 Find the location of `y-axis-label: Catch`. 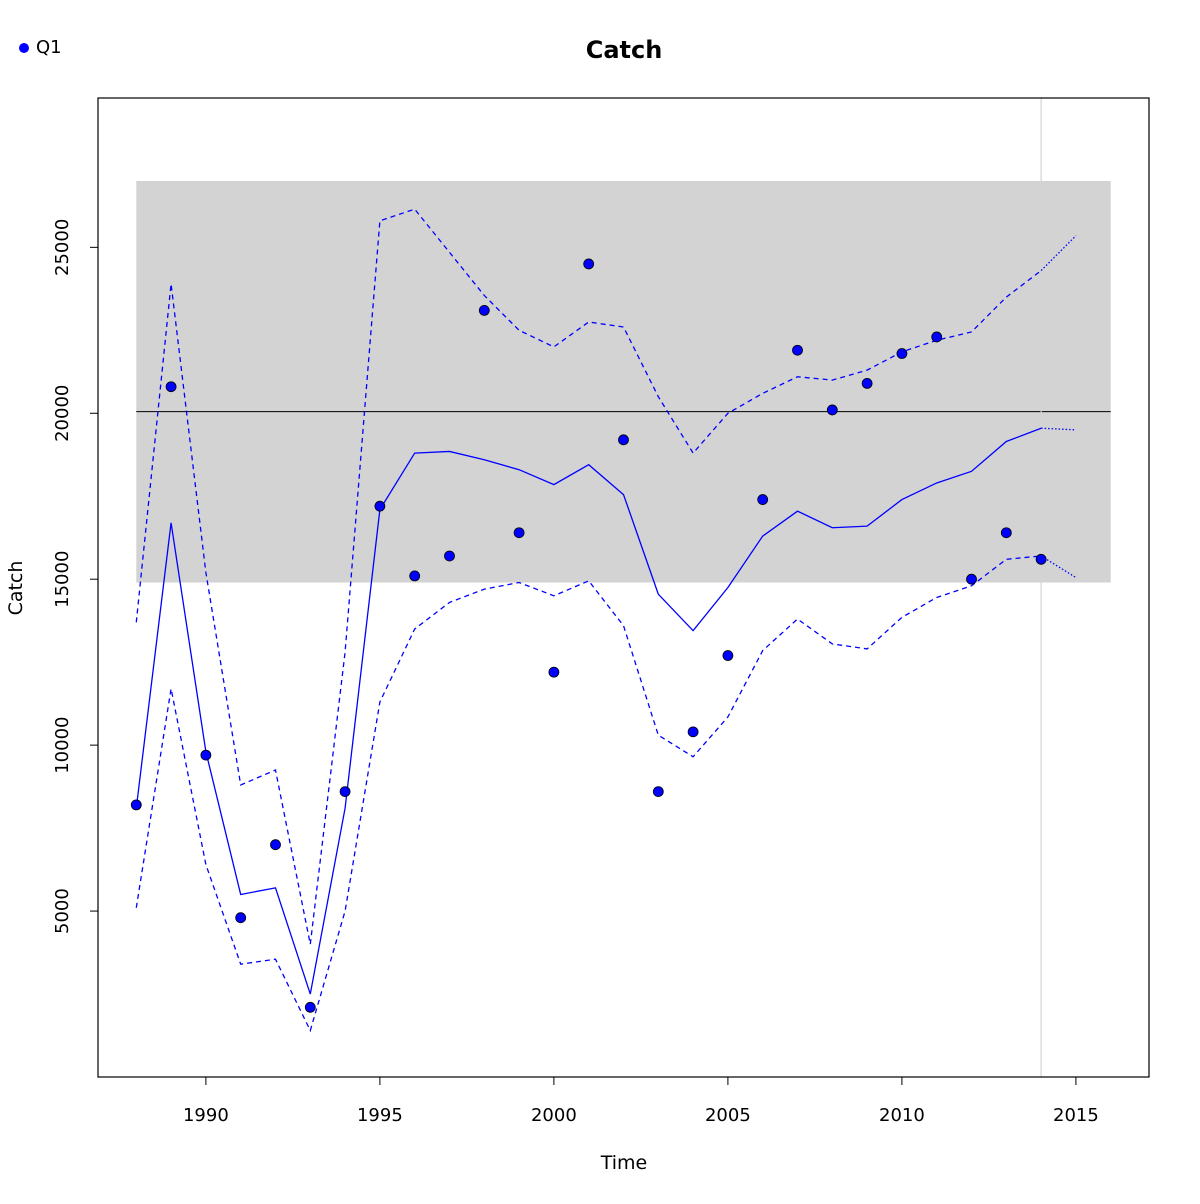

y-axis-label: Catch is located at coordinates (16, 588).